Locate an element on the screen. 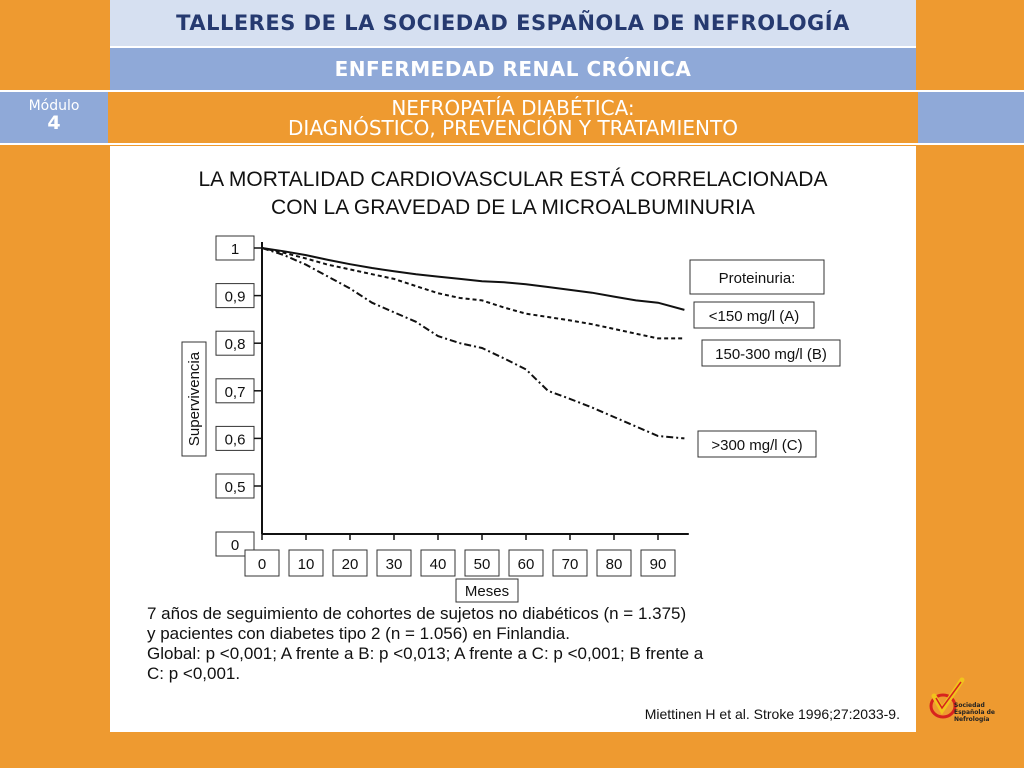 This screenshot has height=768, width=1024. x-tick-label: 0 is located at coordinates (262, 564).